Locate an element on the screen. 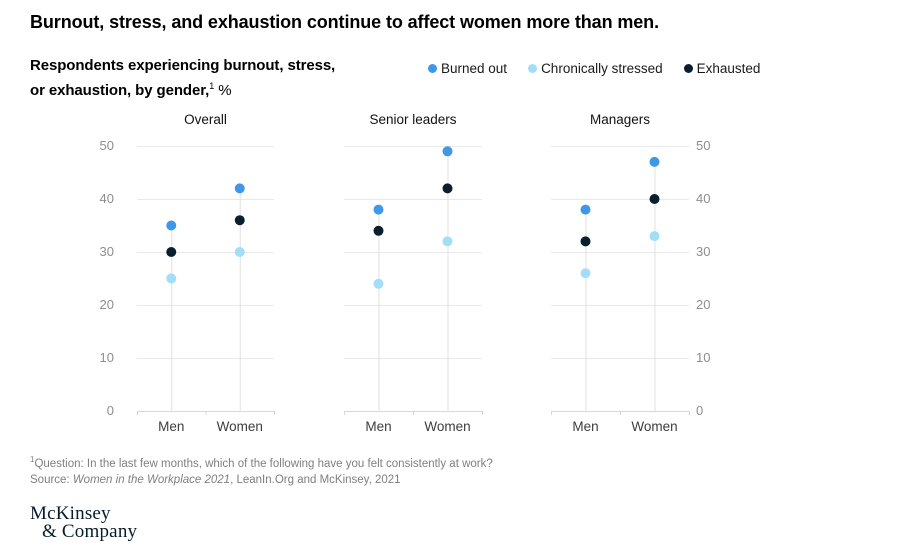 The image size is (915, 547). panel-title: Managers is located at coordinates (620, 119).